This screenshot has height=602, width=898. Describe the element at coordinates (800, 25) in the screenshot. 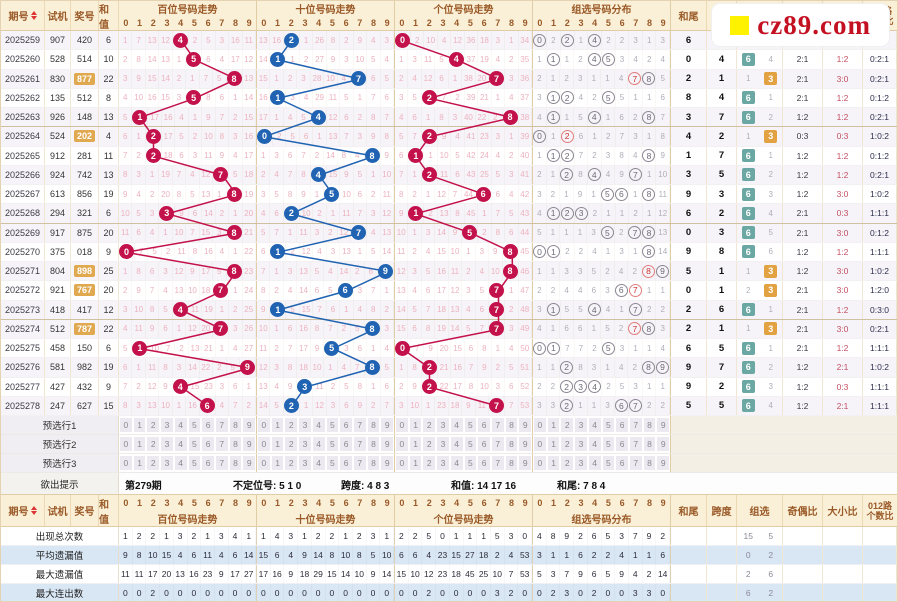

I see `watermark-logo: cz89.com` at that location.